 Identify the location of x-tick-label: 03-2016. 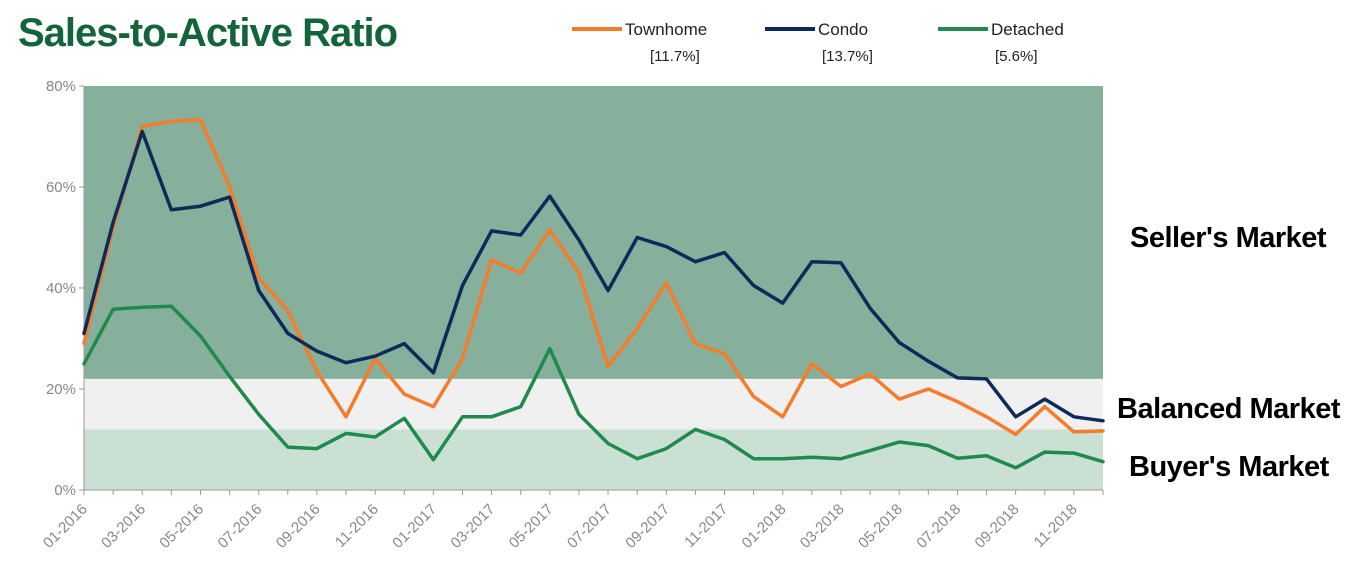
(123, 526).